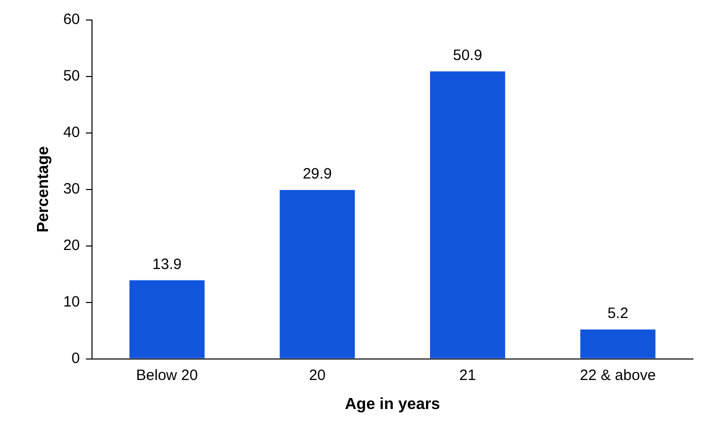 The height and width of the screenshot is (430, 705). Describe the element at coordinates (317, 375) in the screenshot. I see `x-tick-label: 20` at that location.